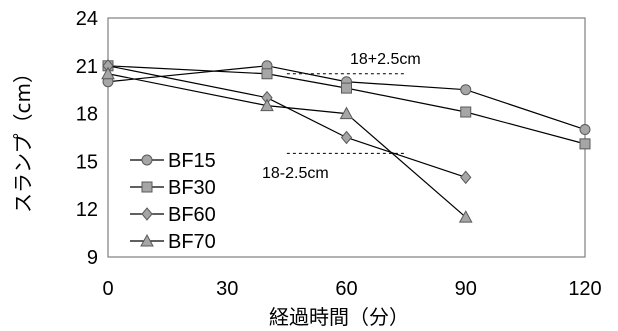 The height and width of the screenshot is (331, 618). I want to click on legend-label: BF70, so click(192, 242).